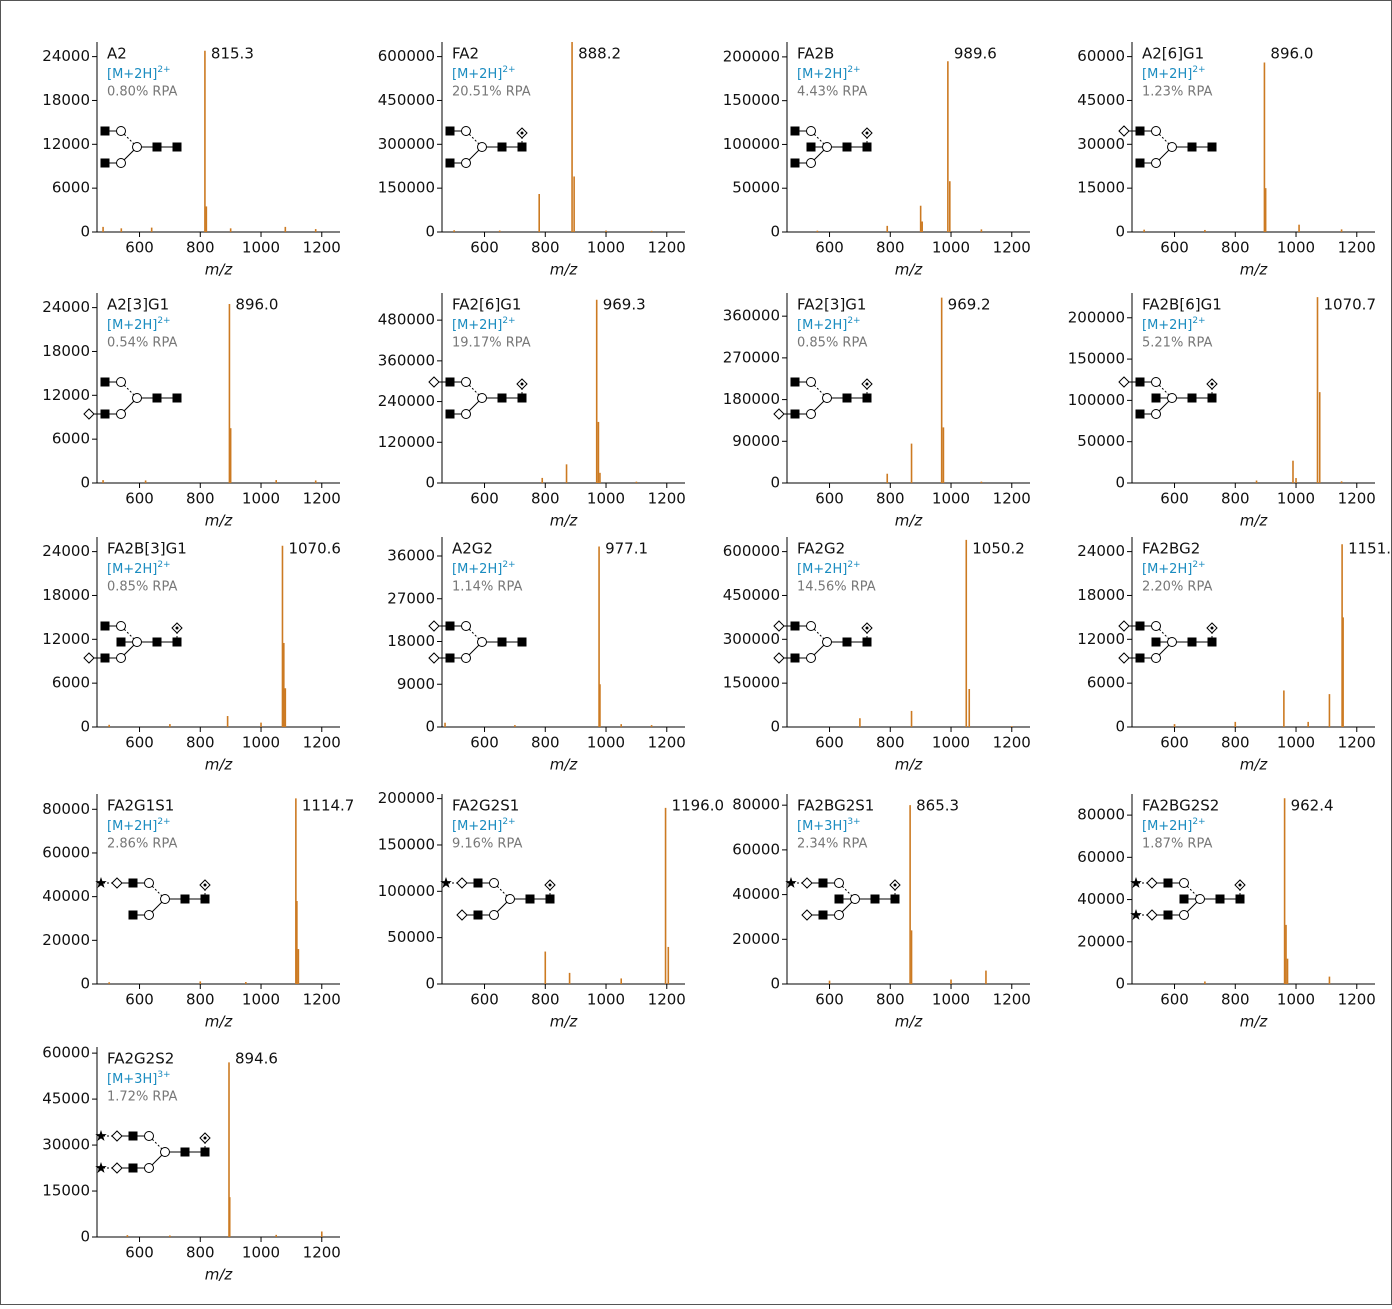  Describe the element at coordinates (1101, 551) in the screenshot. I see `y-tick-label: 24000` at that location.